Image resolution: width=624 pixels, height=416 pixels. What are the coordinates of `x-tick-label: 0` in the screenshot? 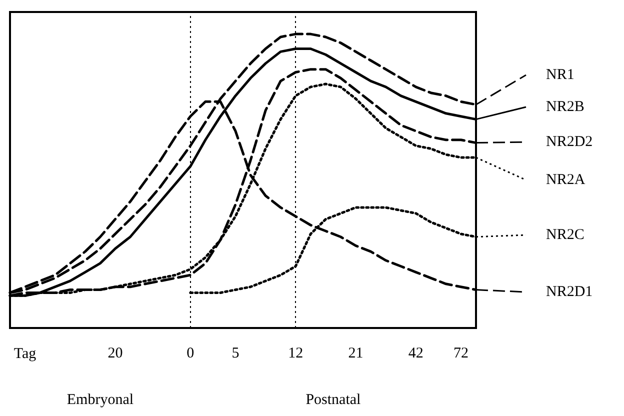 It's located at (190, 354).